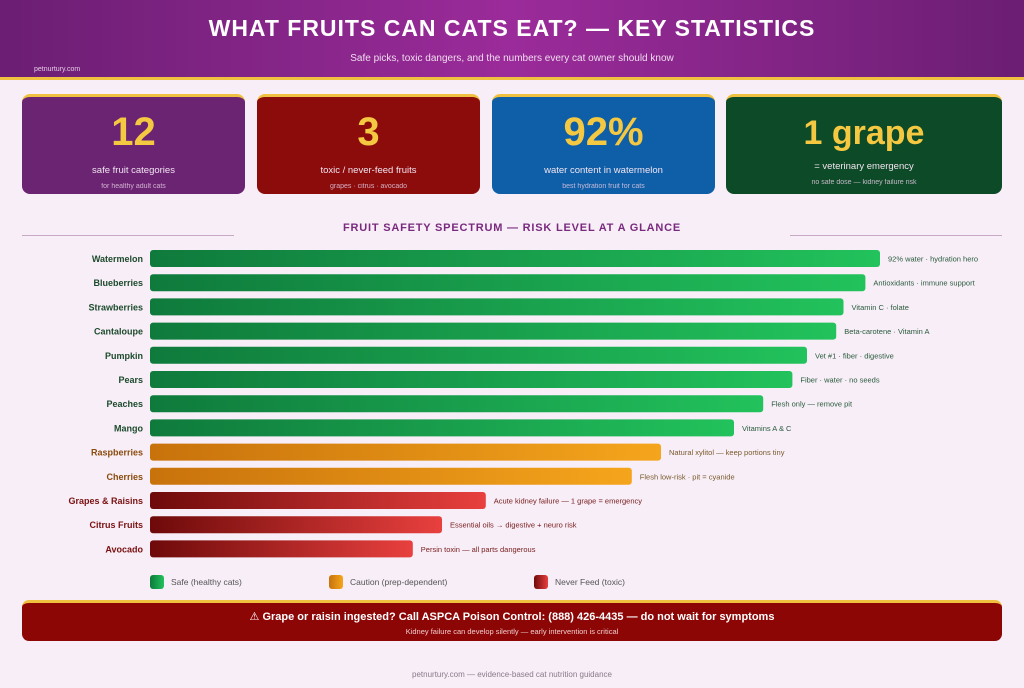  I want to click on bar-note: Vet #1 · fiber · digestive, so click(854, 355).